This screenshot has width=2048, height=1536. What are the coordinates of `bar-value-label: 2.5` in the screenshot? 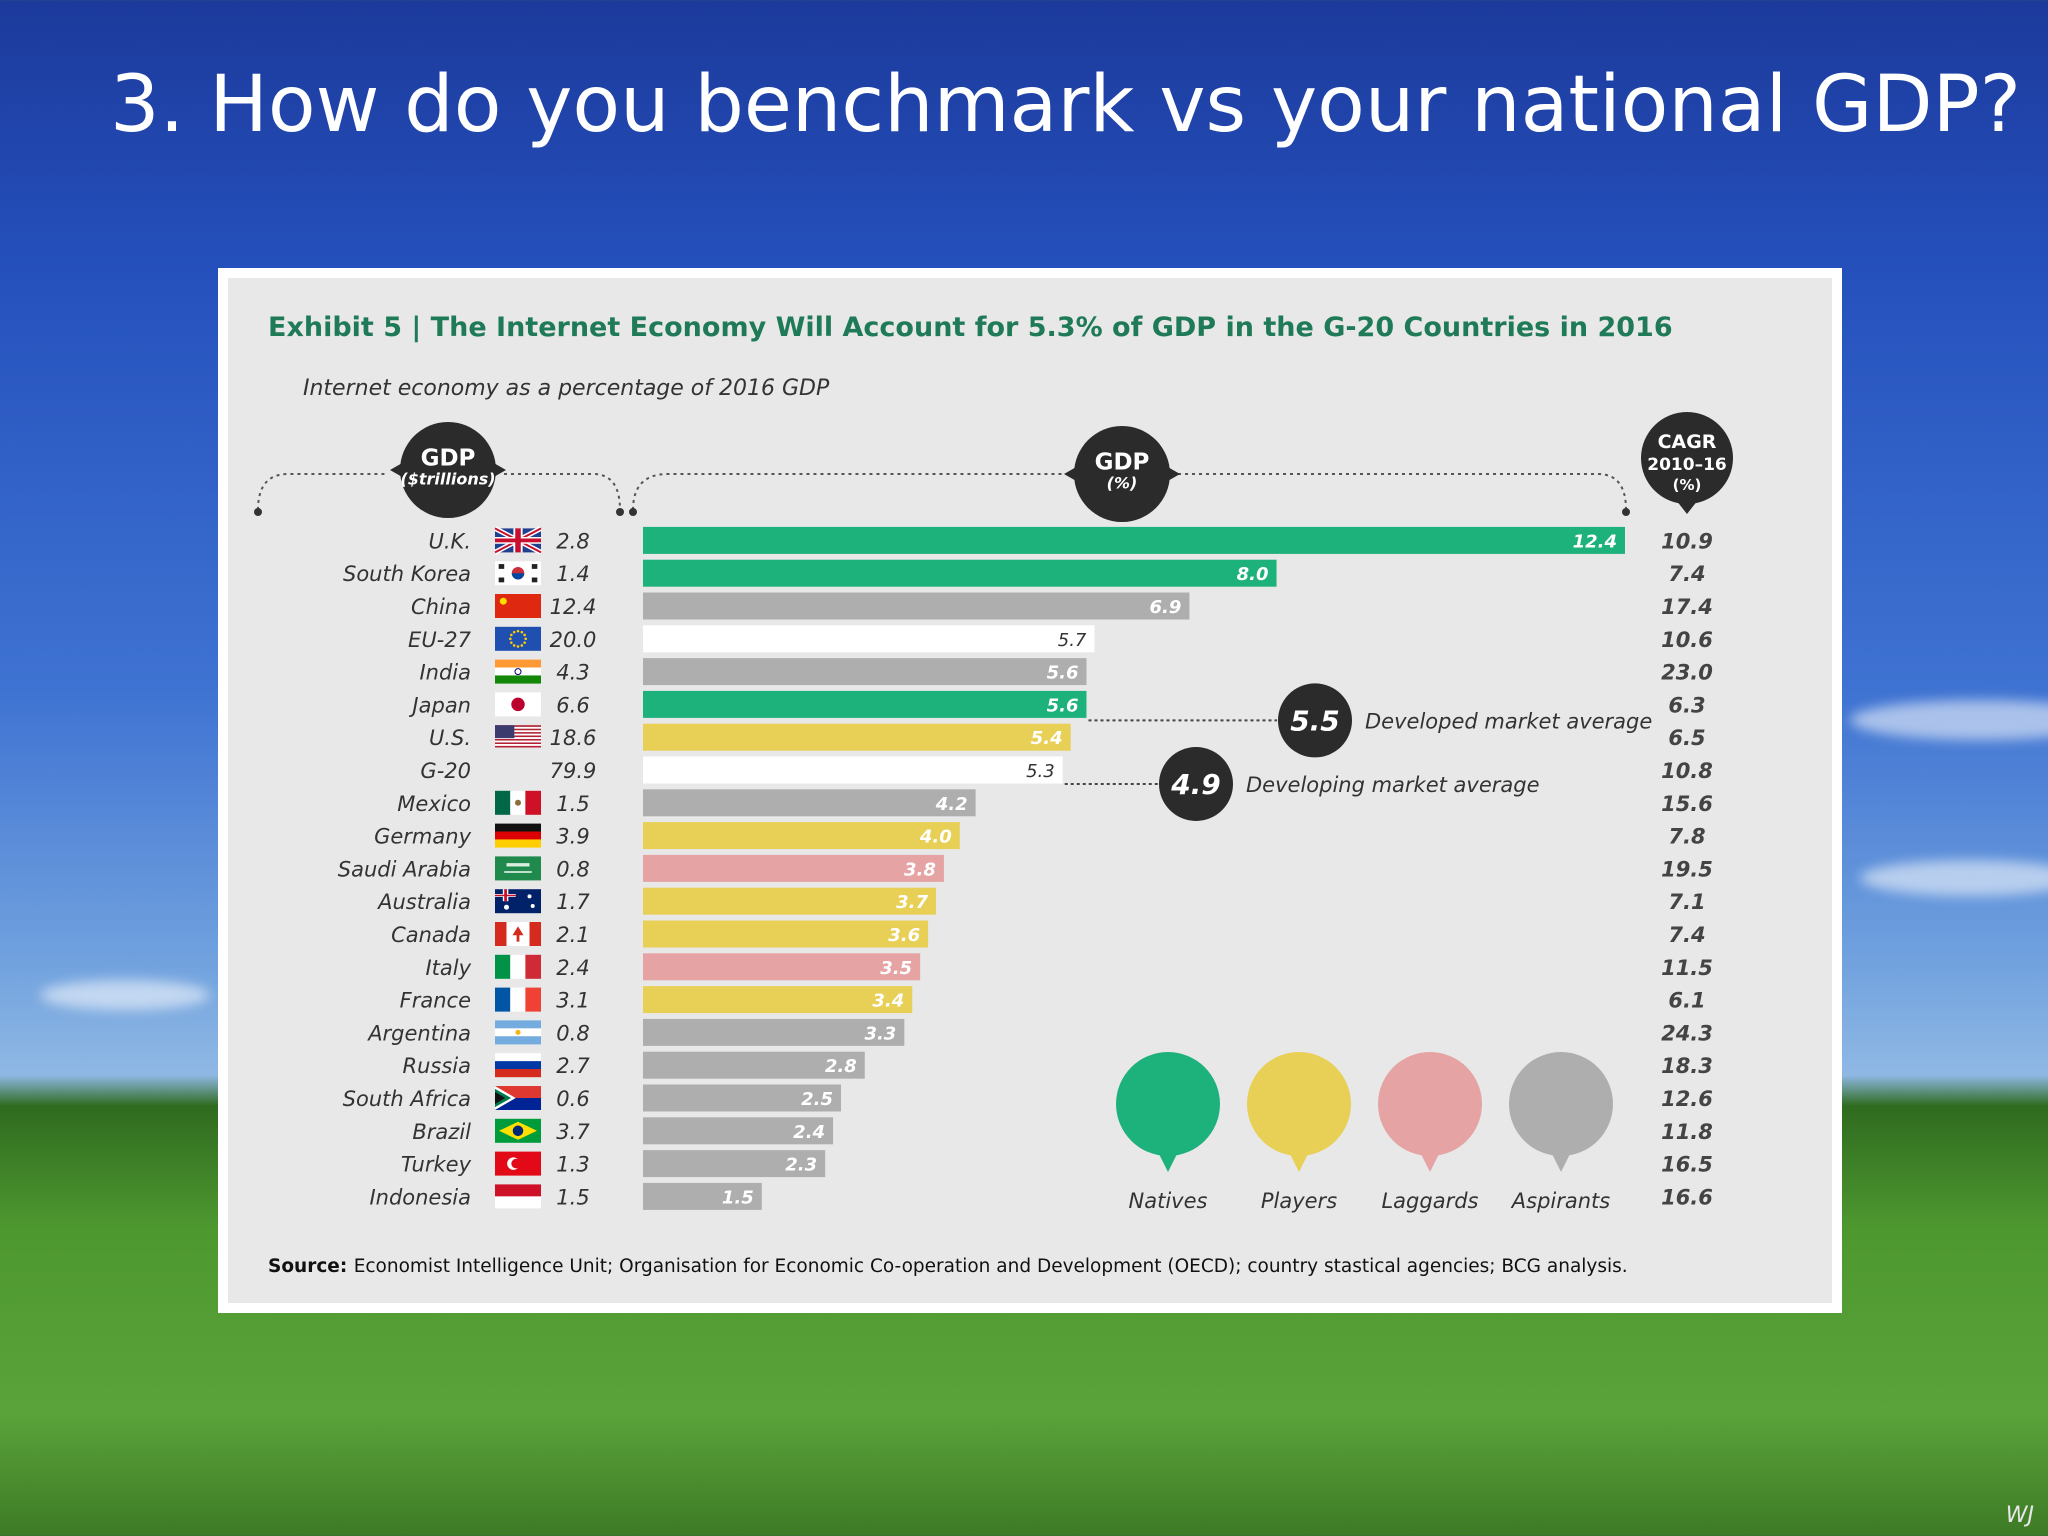 It's located at (817, 1099).